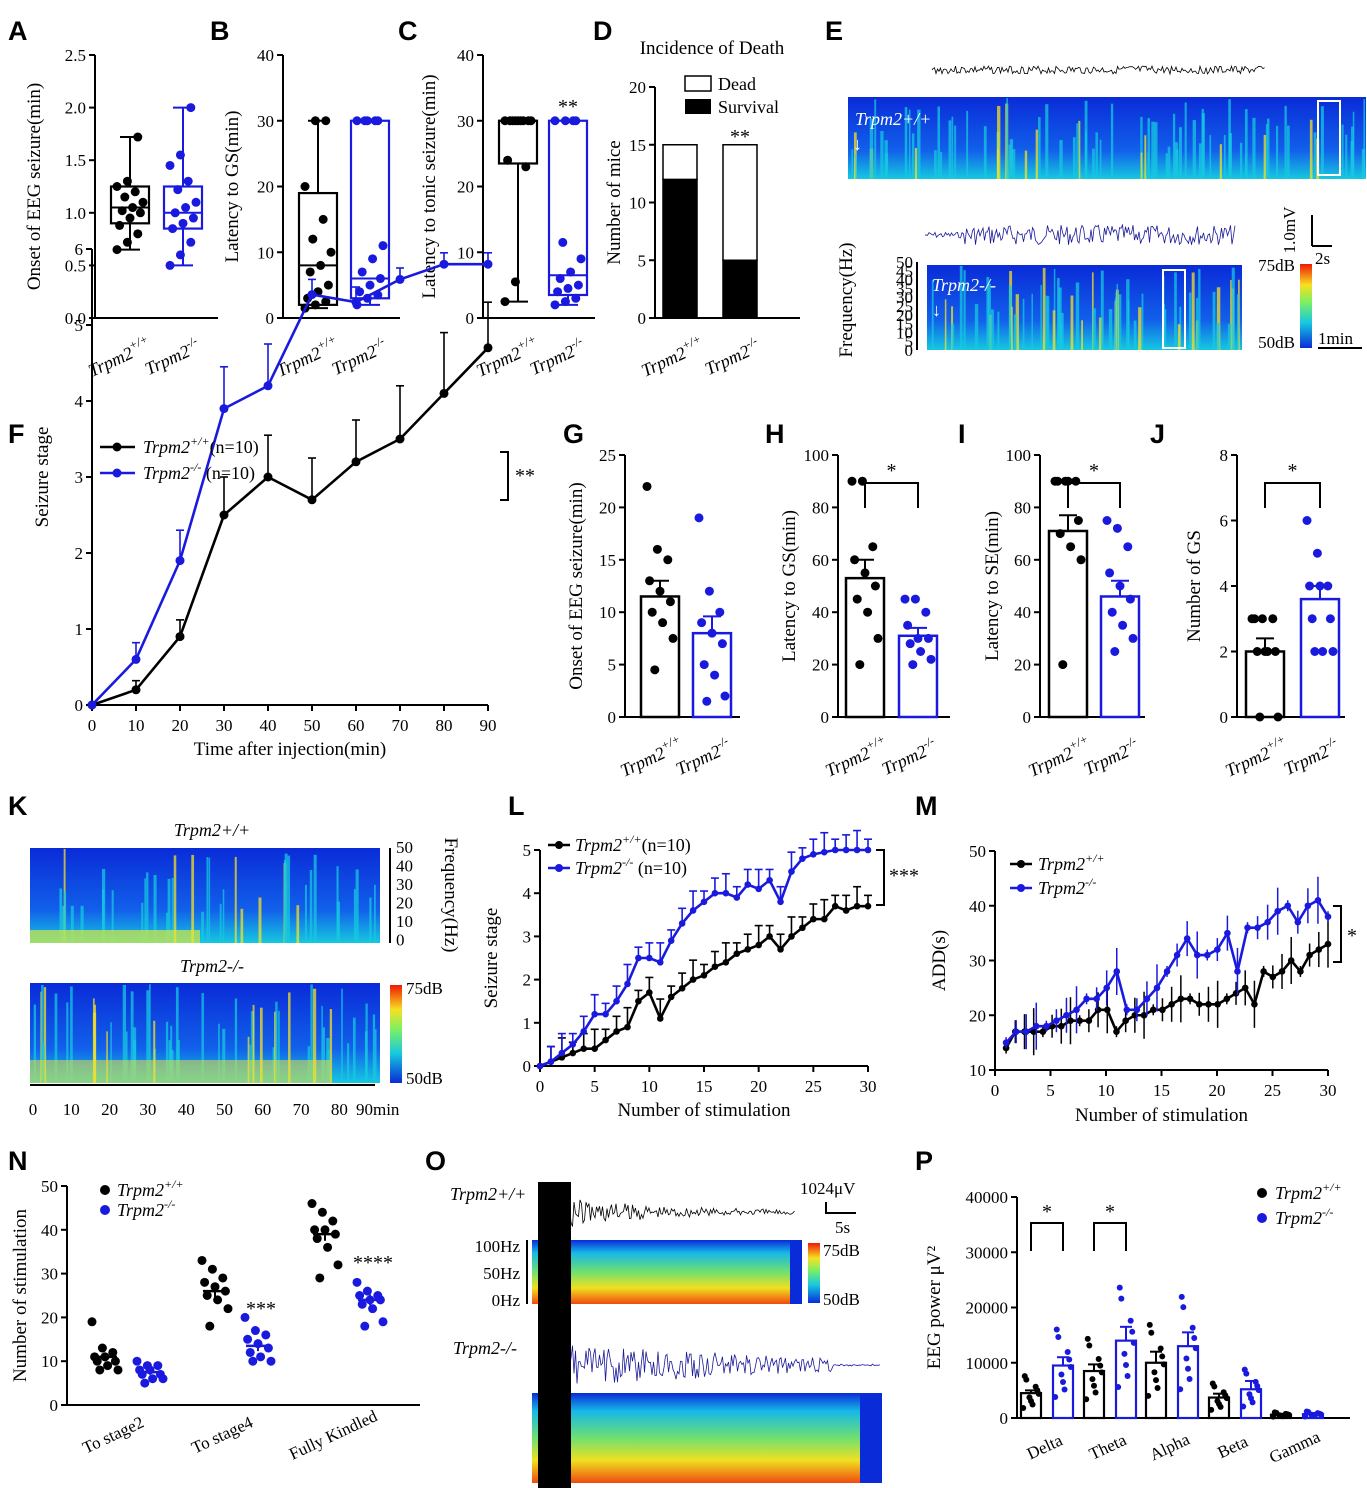 This screenshot has width=1367, height=1488. I want to click on significance: ****, so click(373, 1263).